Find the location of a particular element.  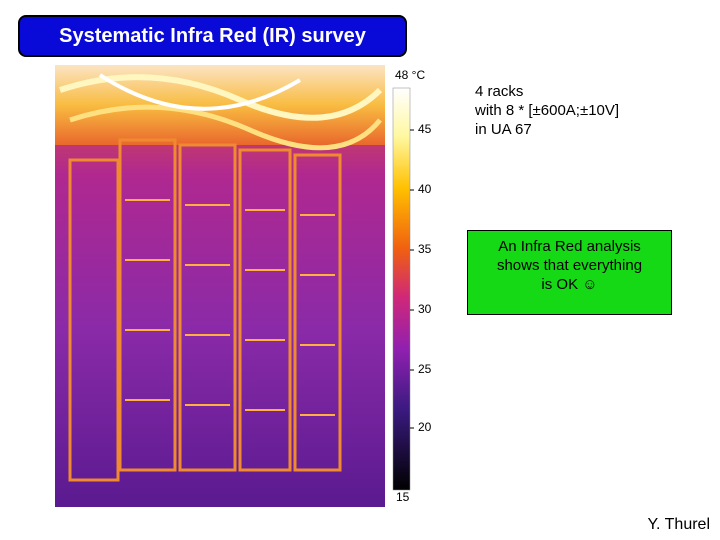

note-line: with 8 * [±600A;±10V] is located at coordinates (547, 110).